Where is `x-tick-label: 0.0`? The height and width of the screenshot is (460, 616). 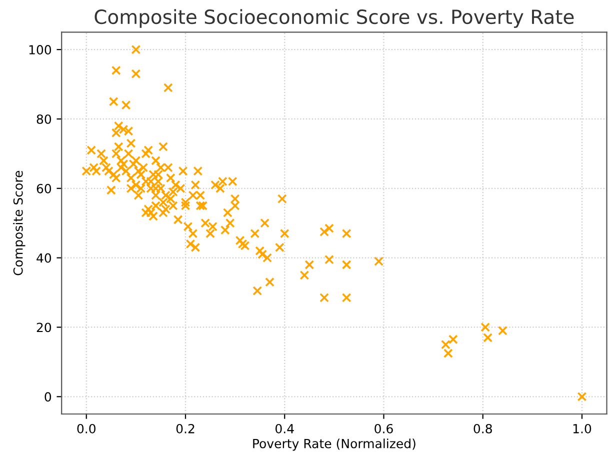
x-tick-label: 0.0 is located at coordinates (86, 429).